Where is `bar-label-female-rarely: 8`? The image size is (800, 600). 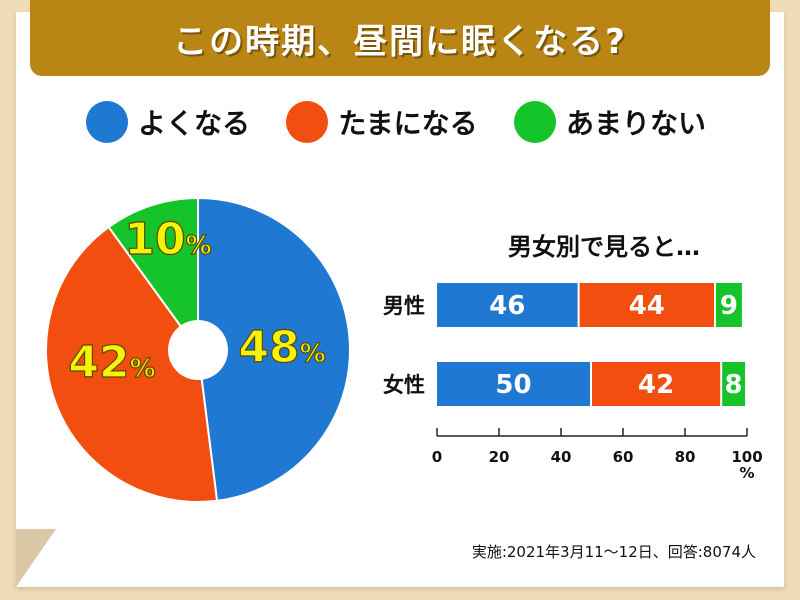 bar-label-female-rarely: 8 is located at coordinates (734, 385).